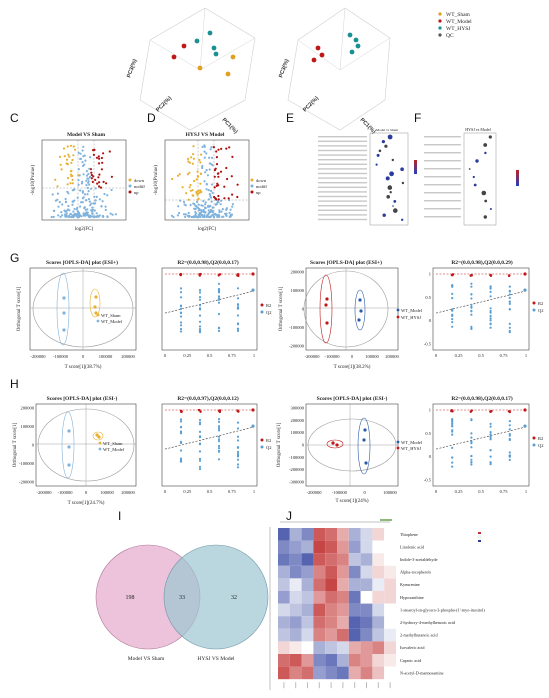  I want to click on legend-swatch-hysj, so click(440, 28).